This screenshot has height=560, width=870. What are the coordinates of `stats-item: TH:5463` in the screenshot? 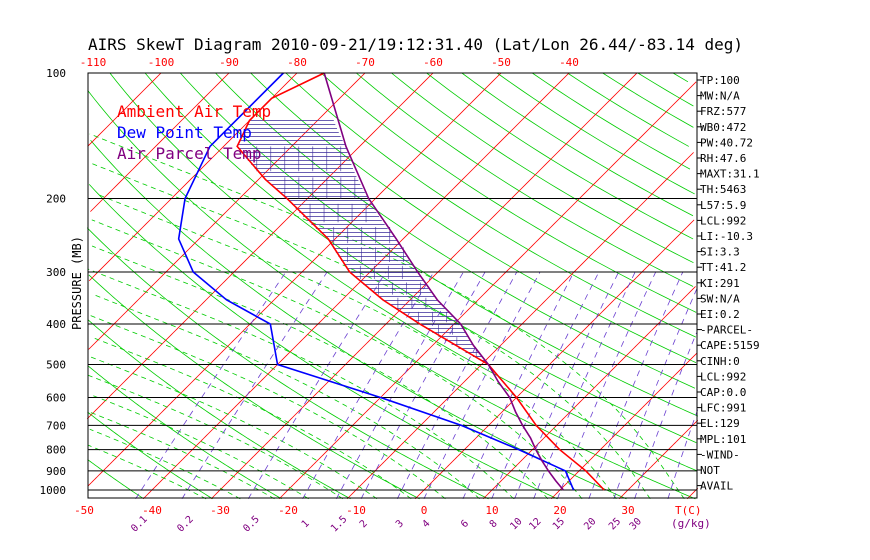 It's located at (723, 189).